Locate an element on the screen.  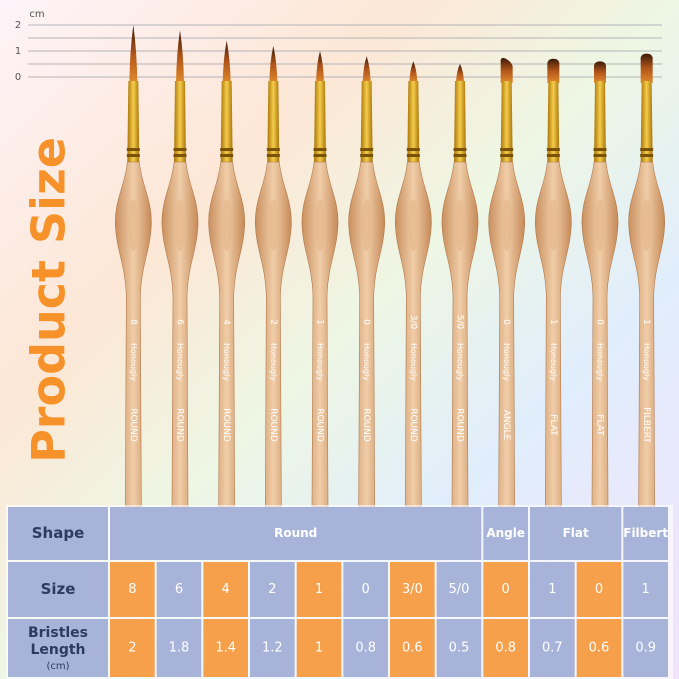
row-label: Length is located at coordinates (57, 650).